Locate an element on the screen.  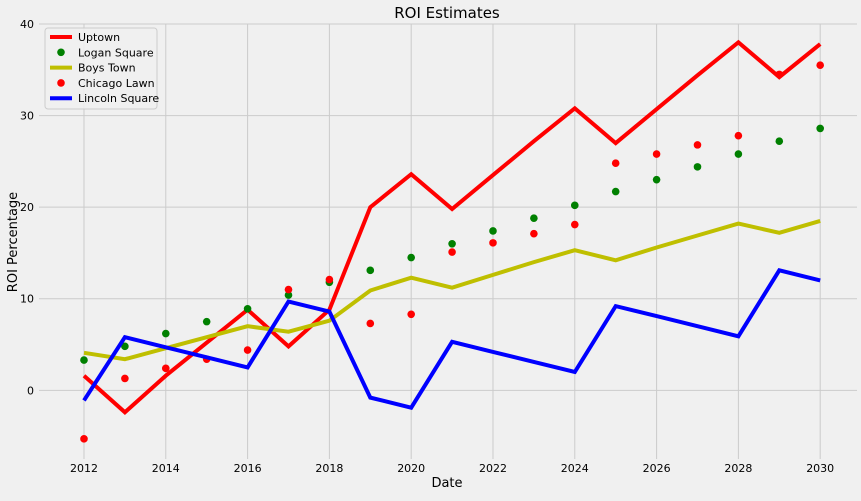
legend-label-logan-square: Logan Square is located at coordinates (116, 52).